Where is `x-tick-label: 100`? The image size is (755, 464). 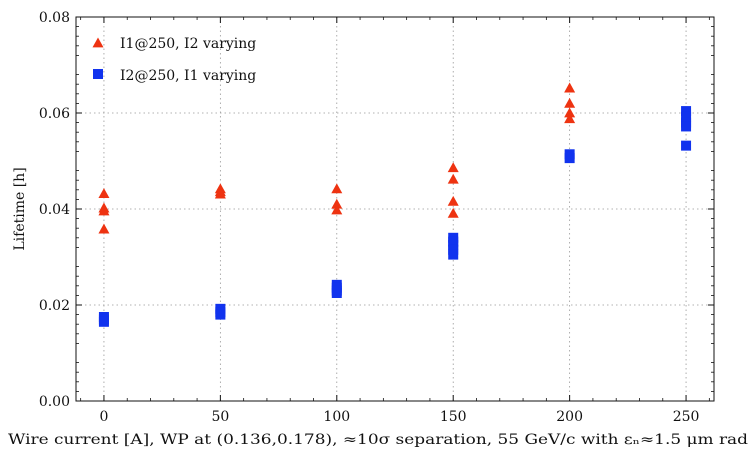 x-tick-label: 100 is located at coordinates (336, 417).